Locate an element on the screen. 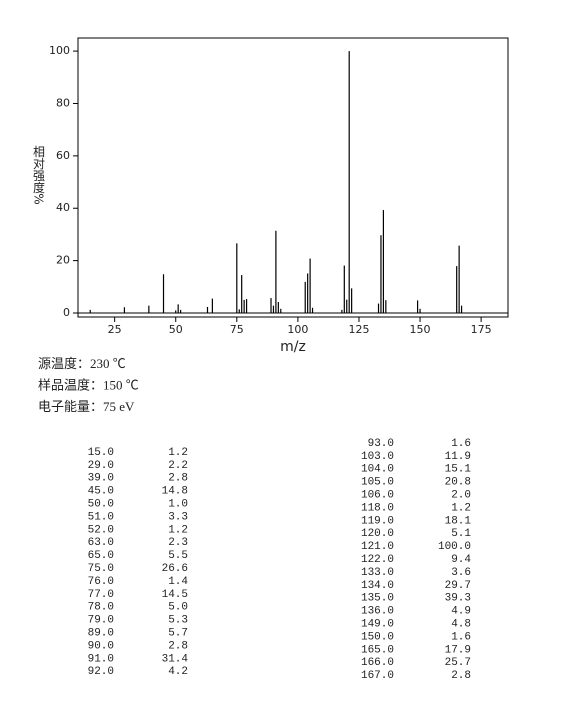  mz-cell: 167.0 is located at coordinates (377, 676).